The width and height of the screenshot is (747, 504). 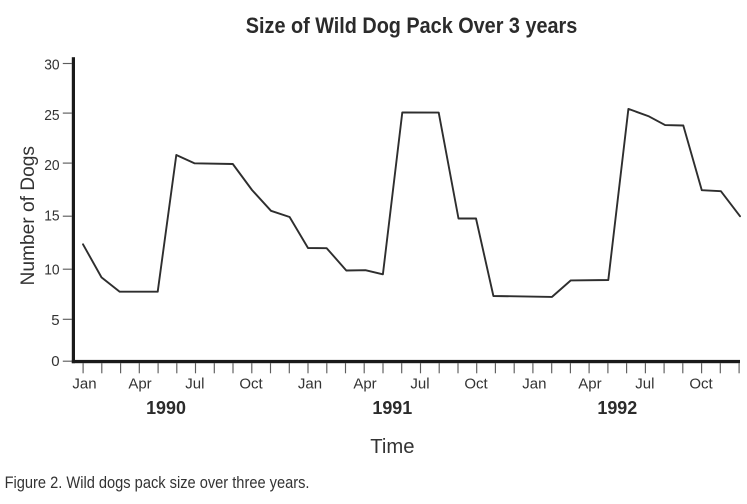 I want to click on svg-text: 30, so click(x=51, y=65).